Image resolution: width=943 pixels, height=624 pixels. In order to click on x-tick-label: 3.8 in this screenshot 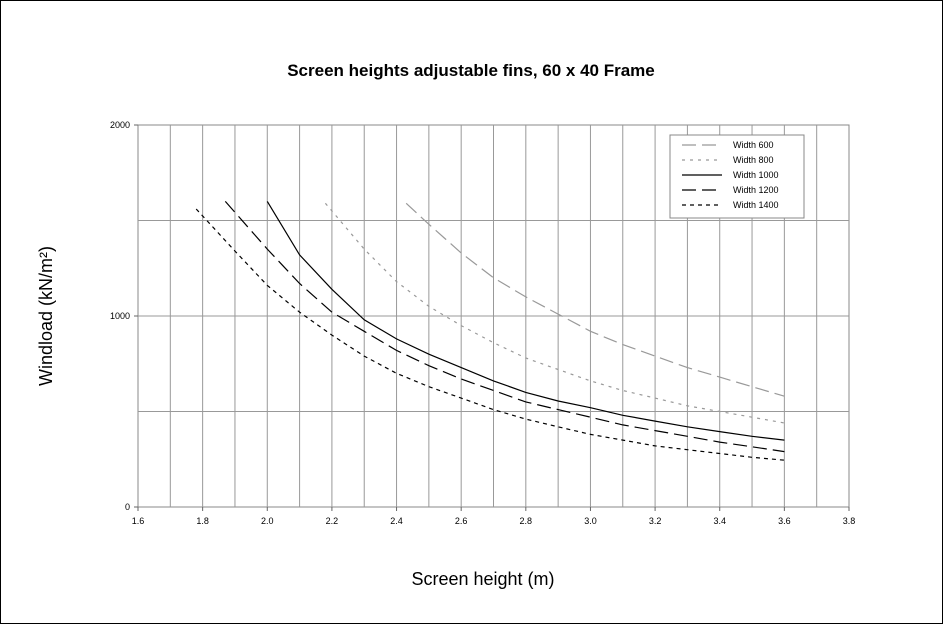, I will do `click(849, 521)`.